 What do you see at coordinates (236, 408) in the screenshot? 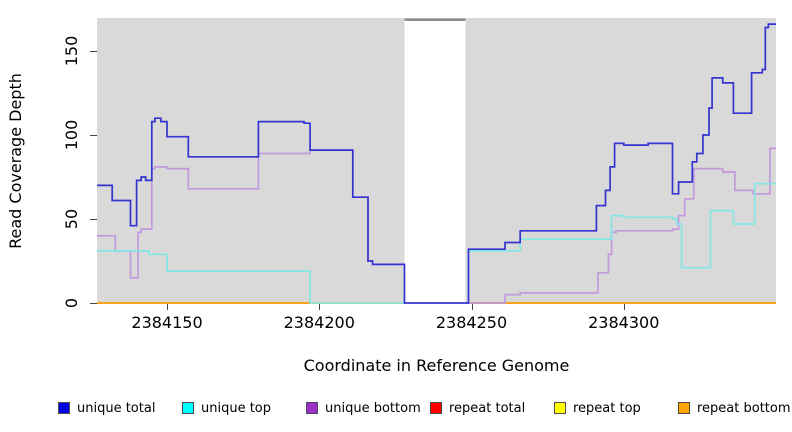
I see `legend-label: unique top` at bounding box center [236, 408].